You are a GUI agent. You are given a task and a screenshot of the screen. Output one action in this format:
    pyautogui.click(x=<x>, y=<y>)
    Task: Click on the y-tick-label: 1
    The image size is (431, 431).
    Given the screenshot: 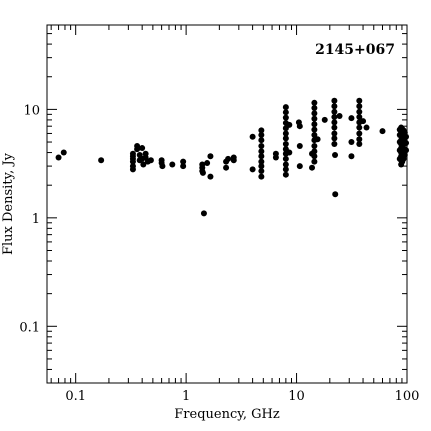 What is the action you would take?
    pyautogui.click(x=36, y=219)
    